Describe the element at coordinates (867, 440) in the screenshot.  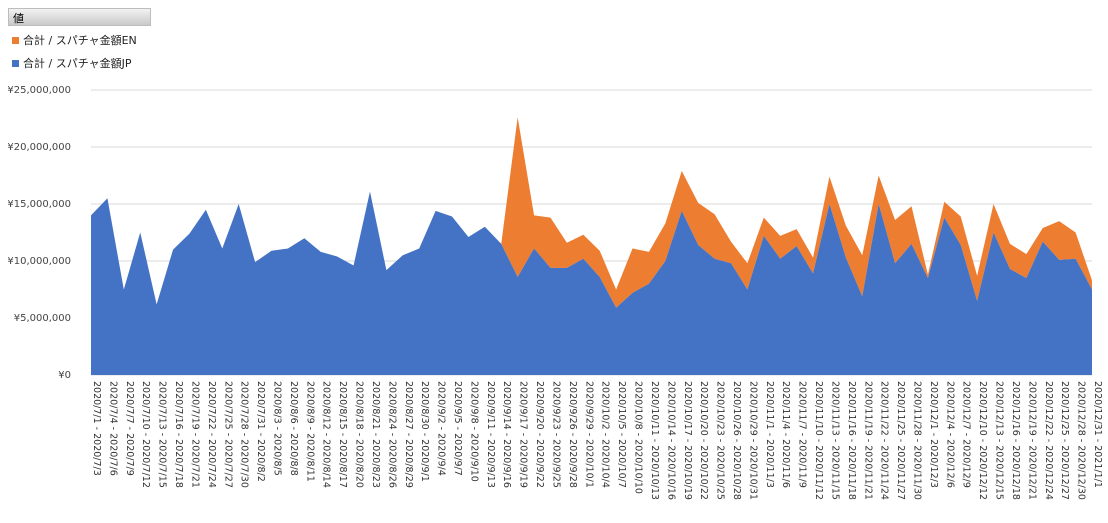
I see `x-tick-label: 2020/11/19 - 2020/11/21` at that location.